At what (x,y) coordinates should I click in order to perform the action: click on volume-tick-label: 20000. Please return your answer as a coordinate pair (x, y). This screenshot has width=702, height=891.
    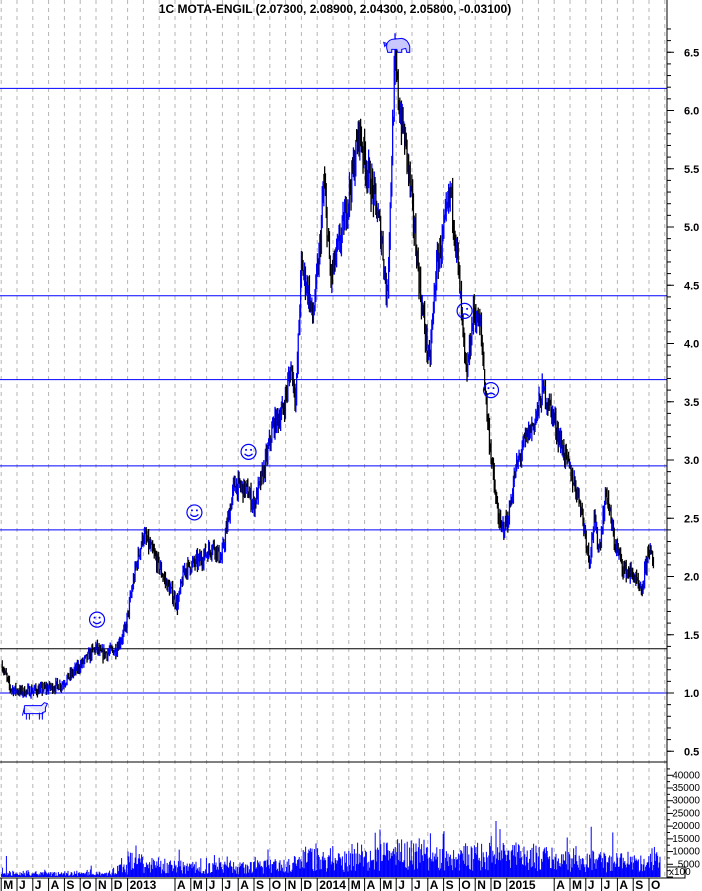
    Looking at the image, I should click on (686, 826).